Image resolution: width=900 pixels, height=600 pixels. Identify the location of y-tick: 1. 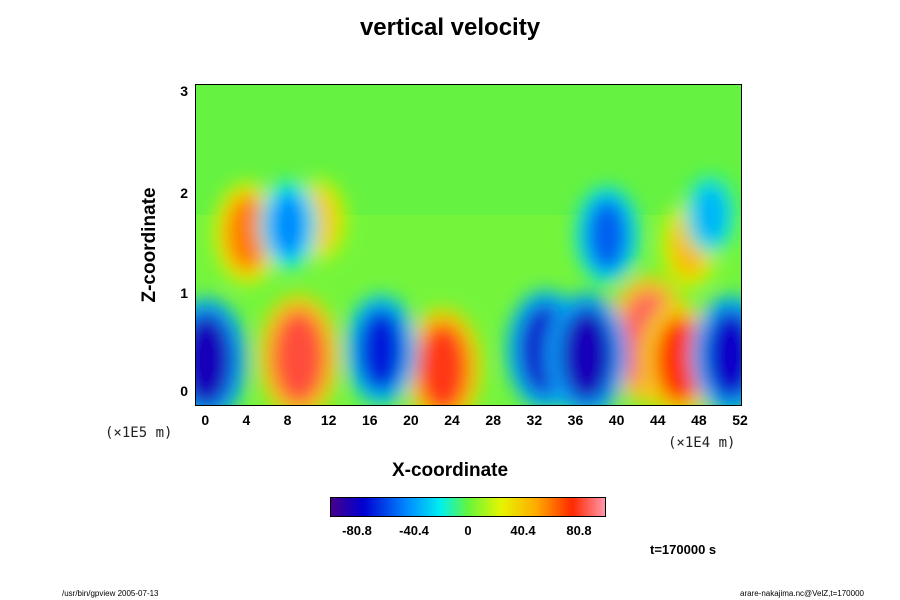
(184, 293).